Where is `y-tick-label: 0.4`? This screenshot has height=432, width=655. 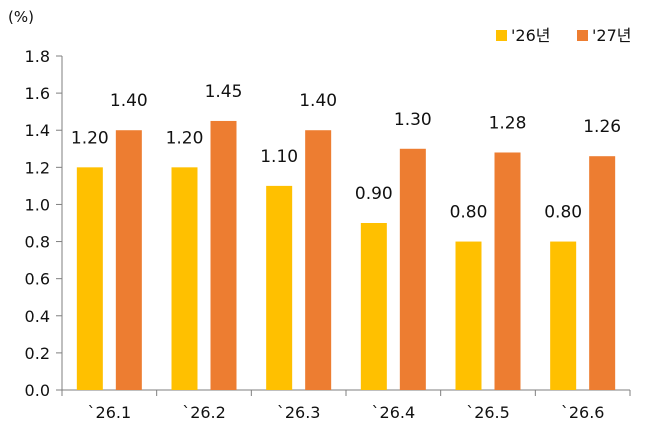
y-tick-label: 0.4 is located at coordinates (37, 316).